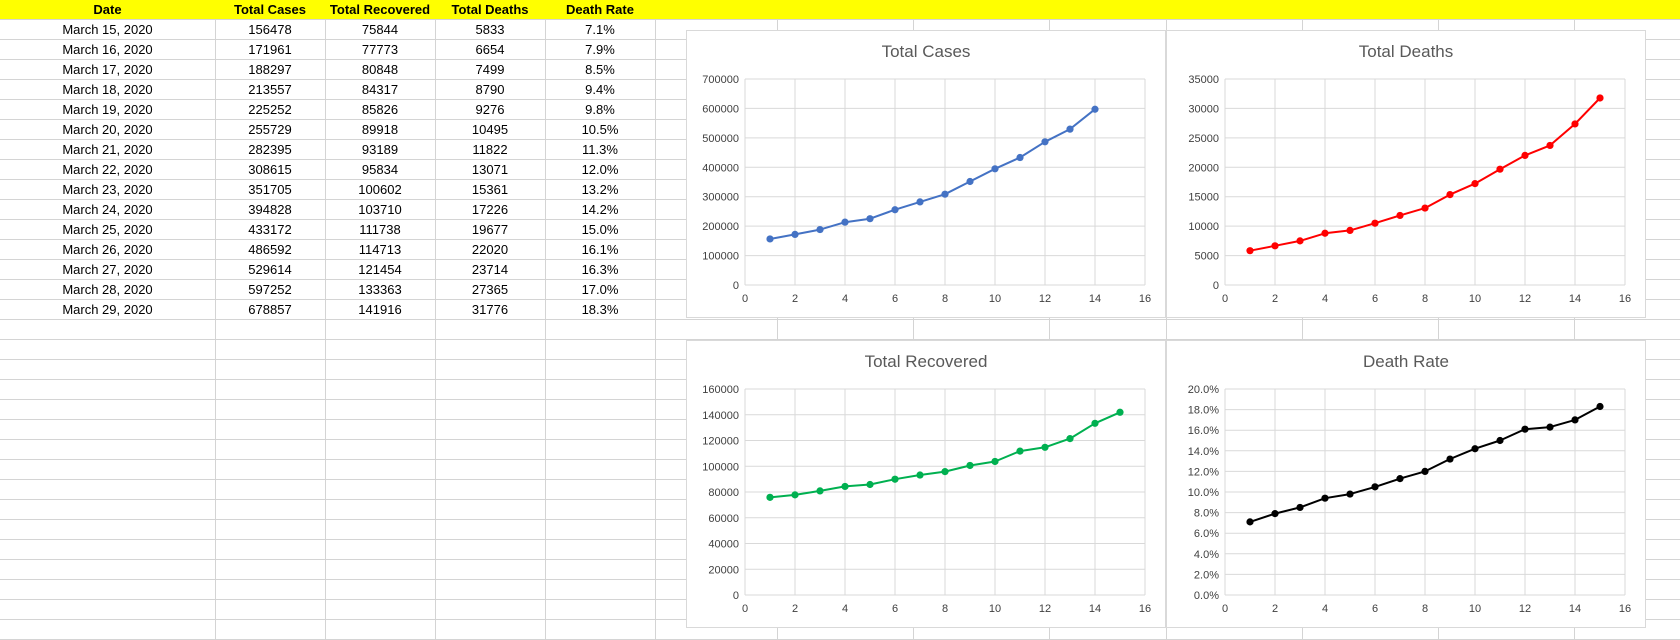  What do you see at coordinates (107, 209) in the screenshot?
I see `cell-date: March 24, 2020` at bounding box center [107, 209].